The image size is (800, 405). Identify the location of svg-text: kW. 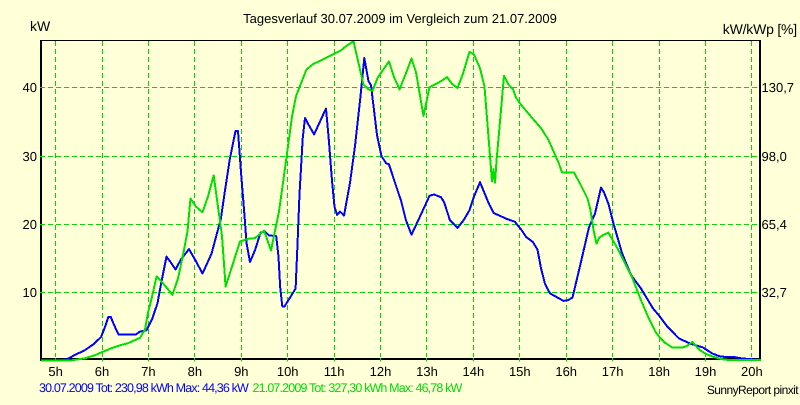
(40, 26).